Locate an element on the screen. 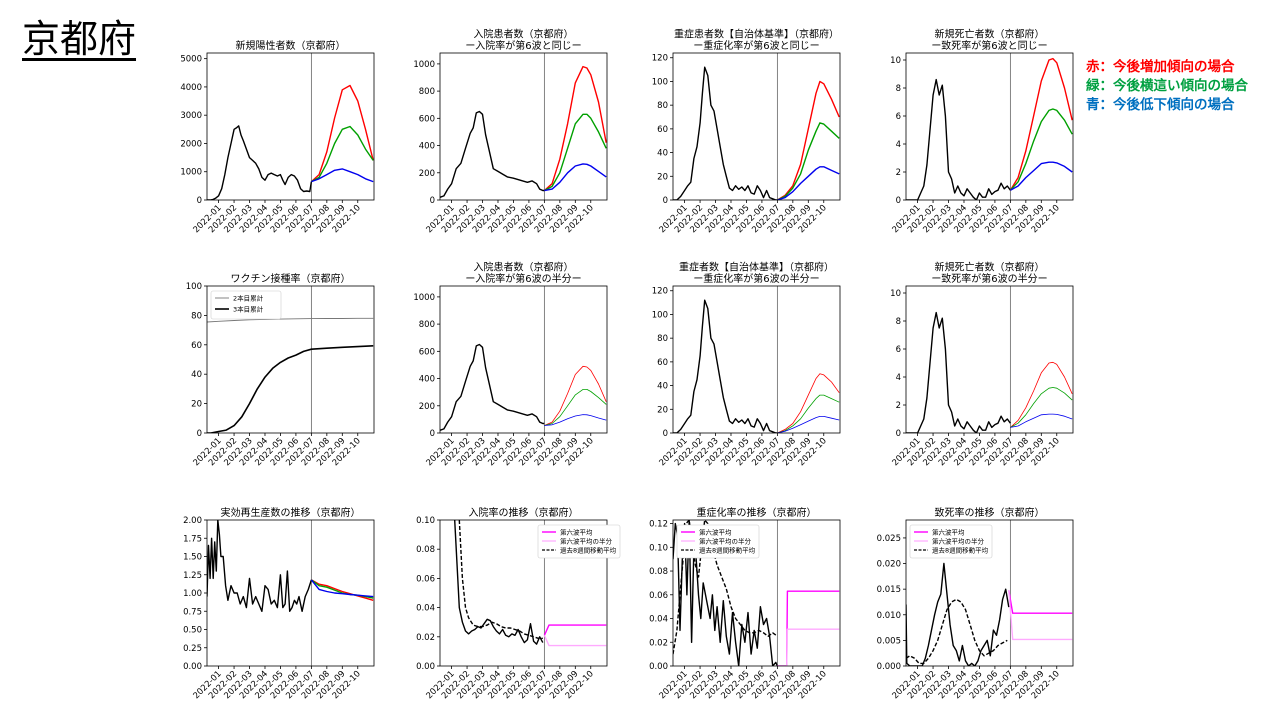  chart-title: ー入院率が第6波と同じー is located at coordinates (523, 45).